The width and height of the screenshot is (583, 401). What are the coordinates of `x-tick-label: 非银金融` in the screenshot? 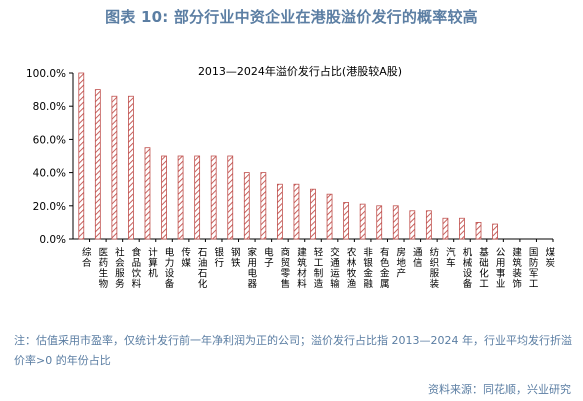 It's located at (367, 267).